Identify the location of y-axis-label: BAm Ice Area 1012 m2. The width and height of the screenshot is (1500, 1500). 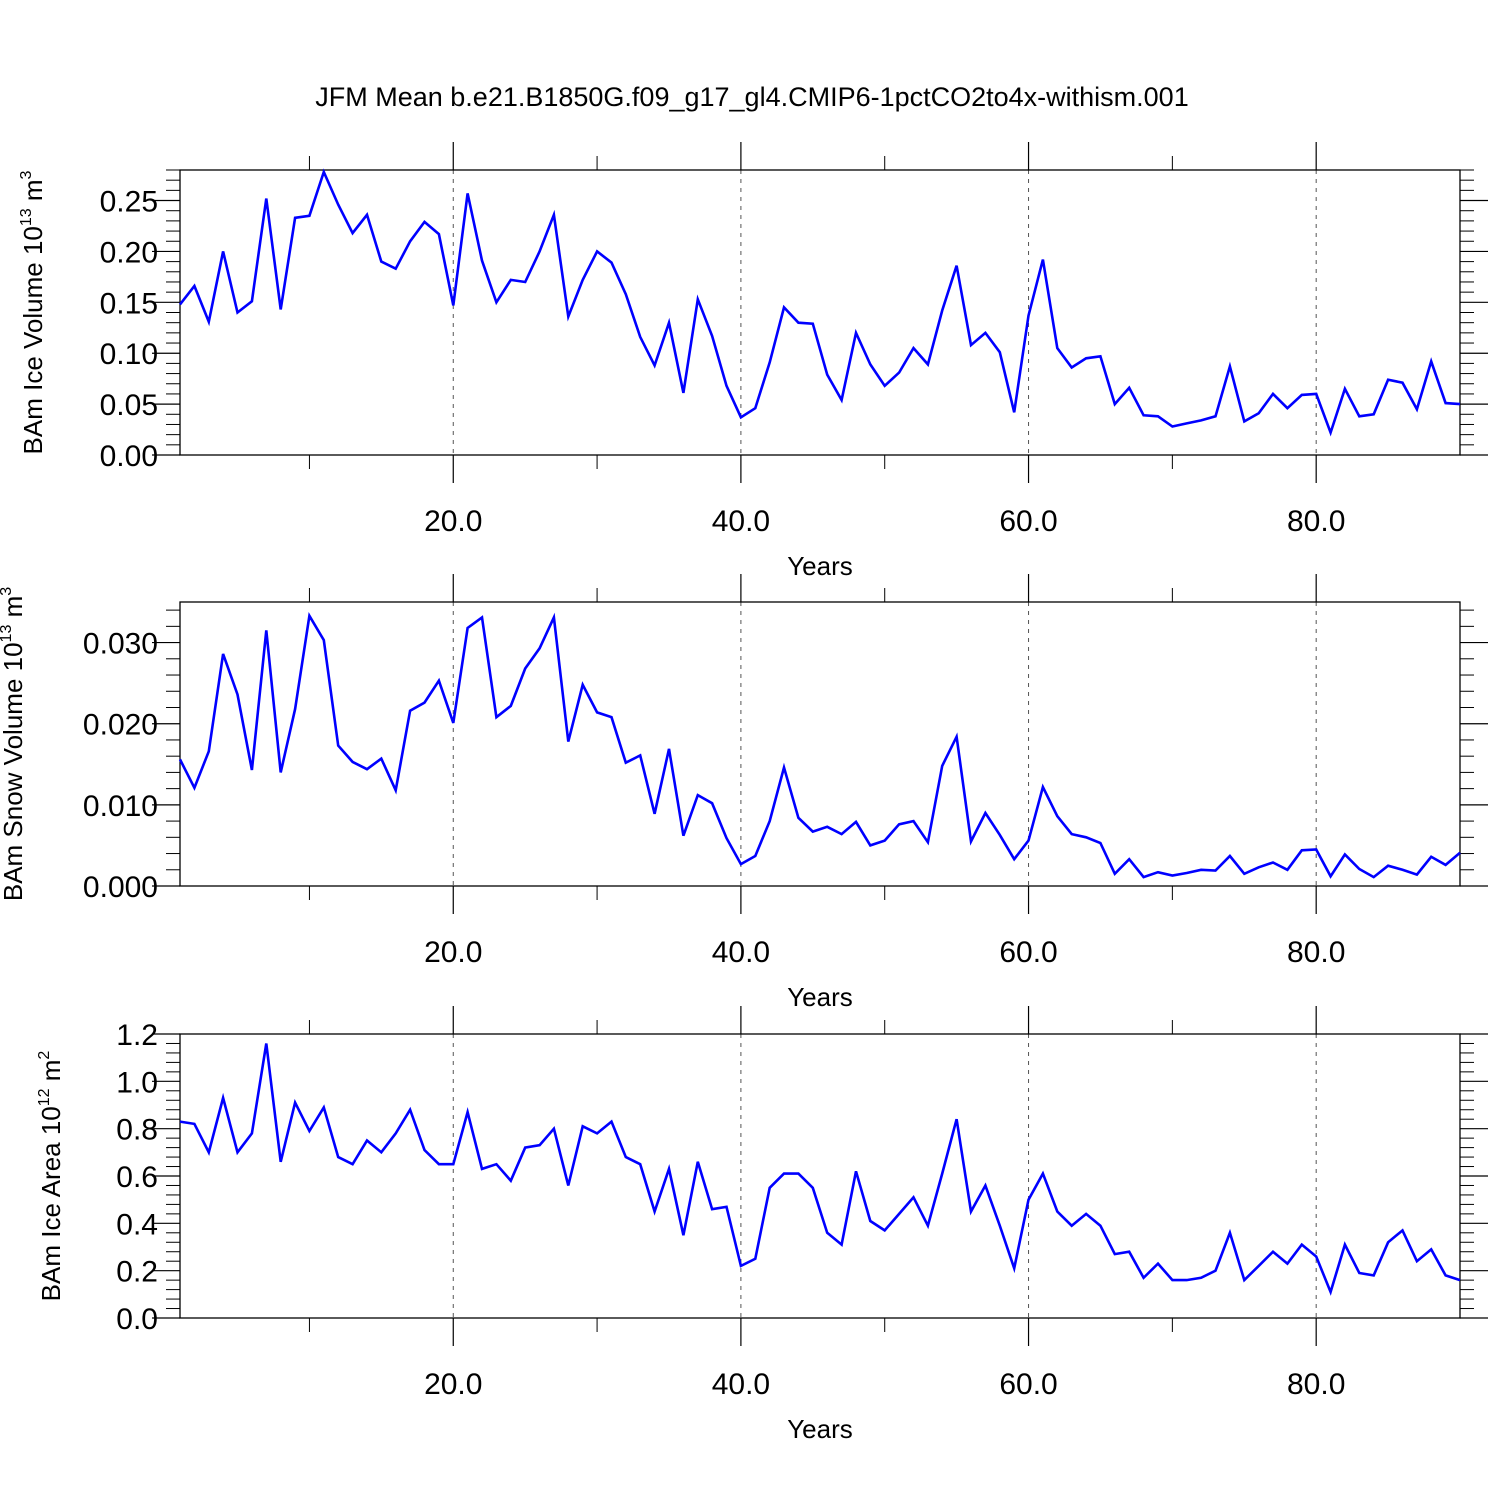
(51, 1176).